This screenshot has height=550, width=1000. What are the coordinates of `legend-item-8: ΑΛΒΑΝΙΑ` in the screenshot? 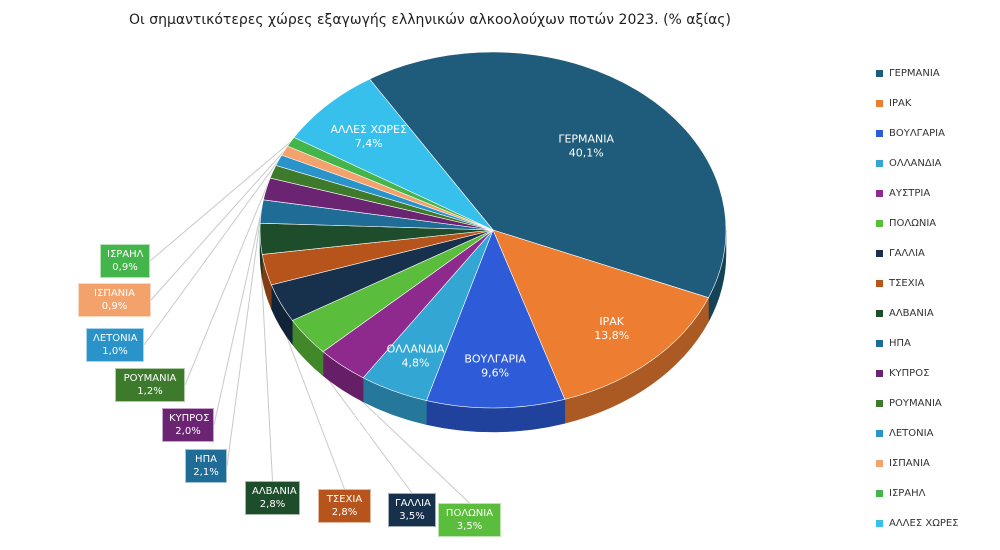 It's located at (938, 313).